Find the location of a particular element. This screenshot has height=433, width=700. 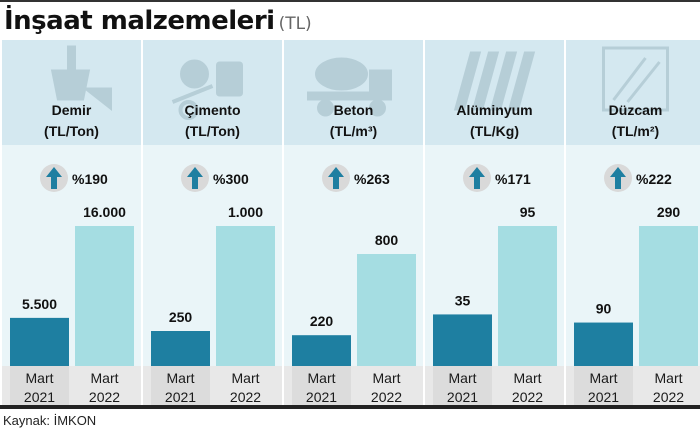

concrete-truck-icon is located at coordinates (349, 87).